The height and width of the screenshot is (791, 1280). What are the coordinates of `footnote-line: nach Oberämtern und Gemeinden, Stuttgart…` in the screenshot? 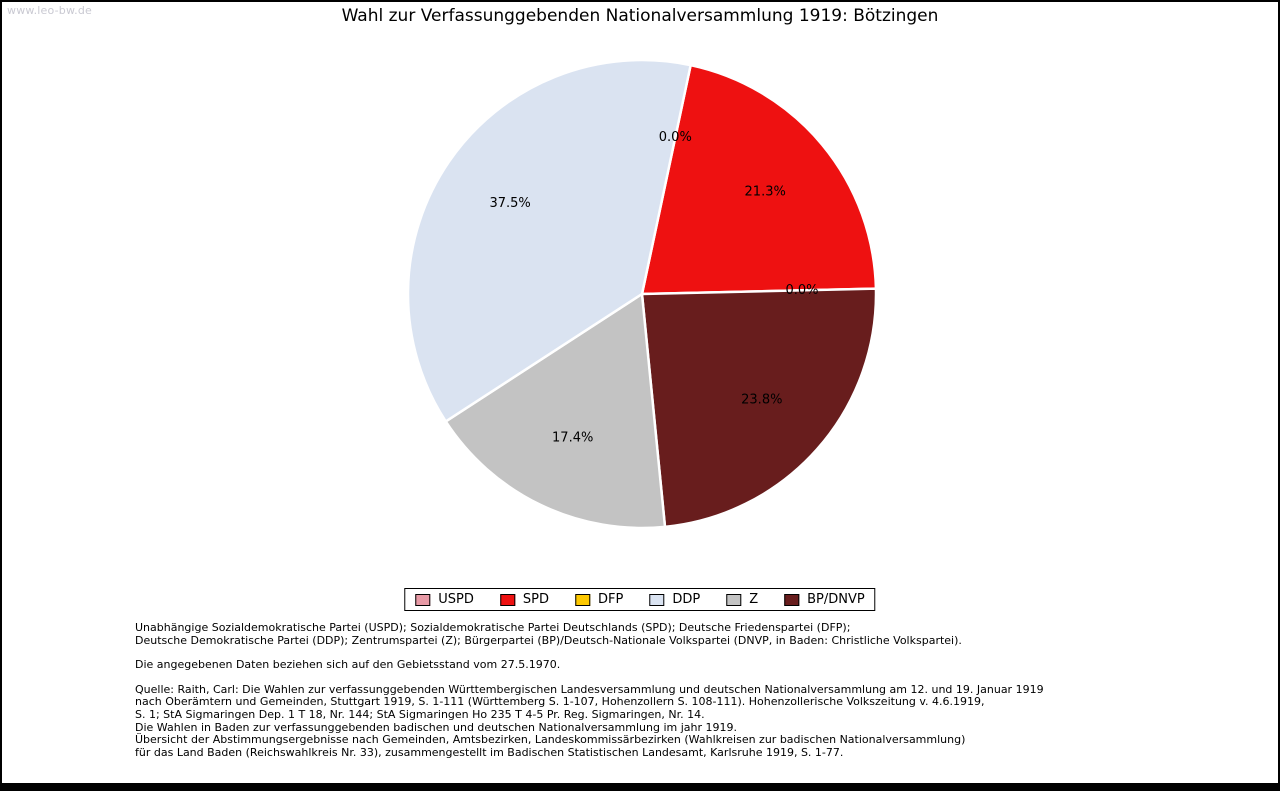 It's located at (560, 702).